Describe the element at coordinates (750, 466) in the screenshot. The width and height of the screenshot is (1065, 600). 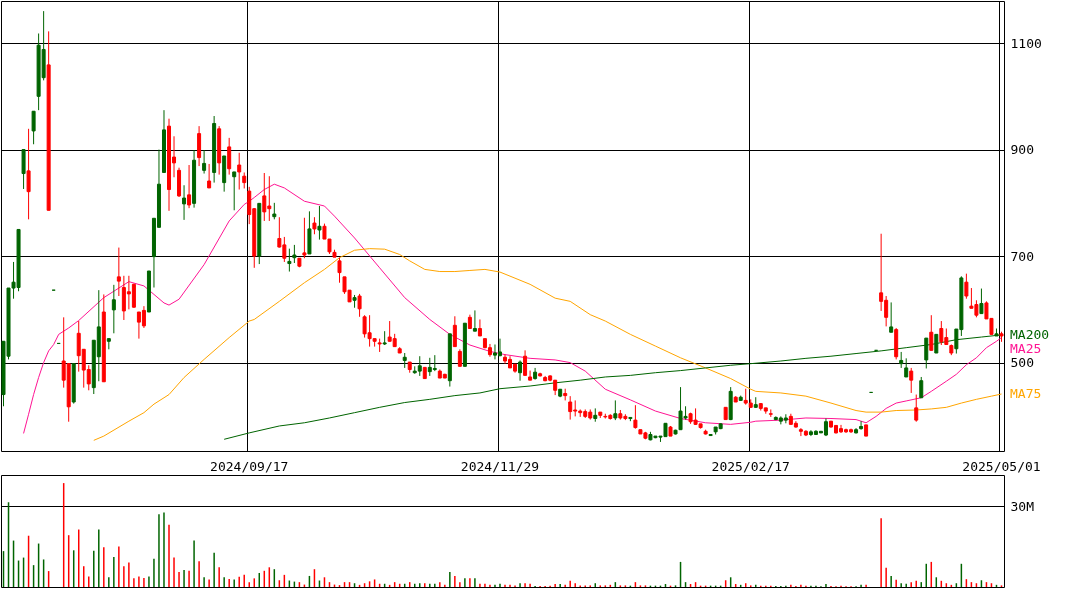
I see `x-tick-label: 2025/02/17` at that location.